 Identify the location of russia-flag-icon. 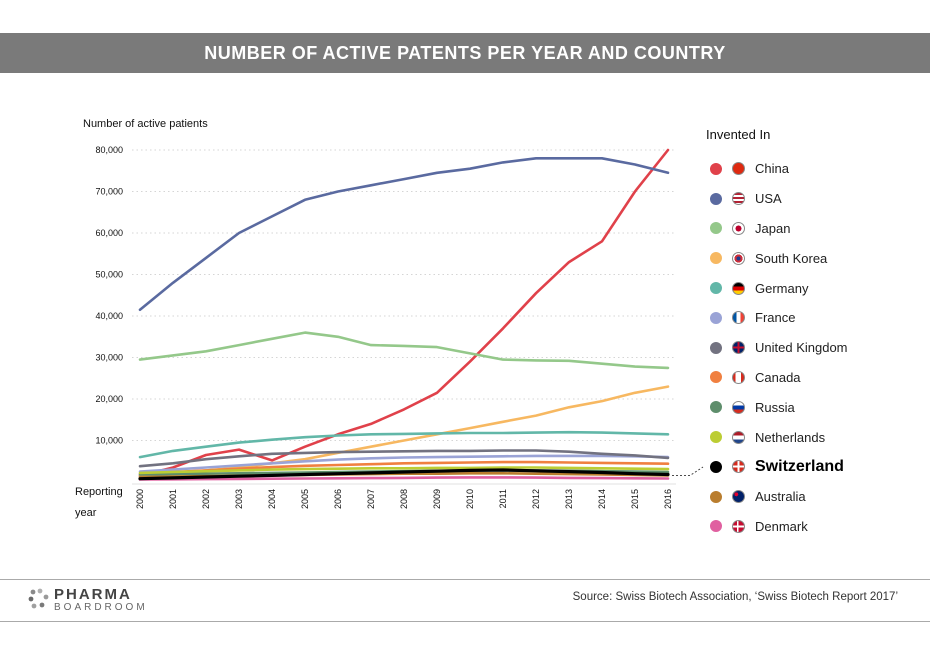
(738, 407).